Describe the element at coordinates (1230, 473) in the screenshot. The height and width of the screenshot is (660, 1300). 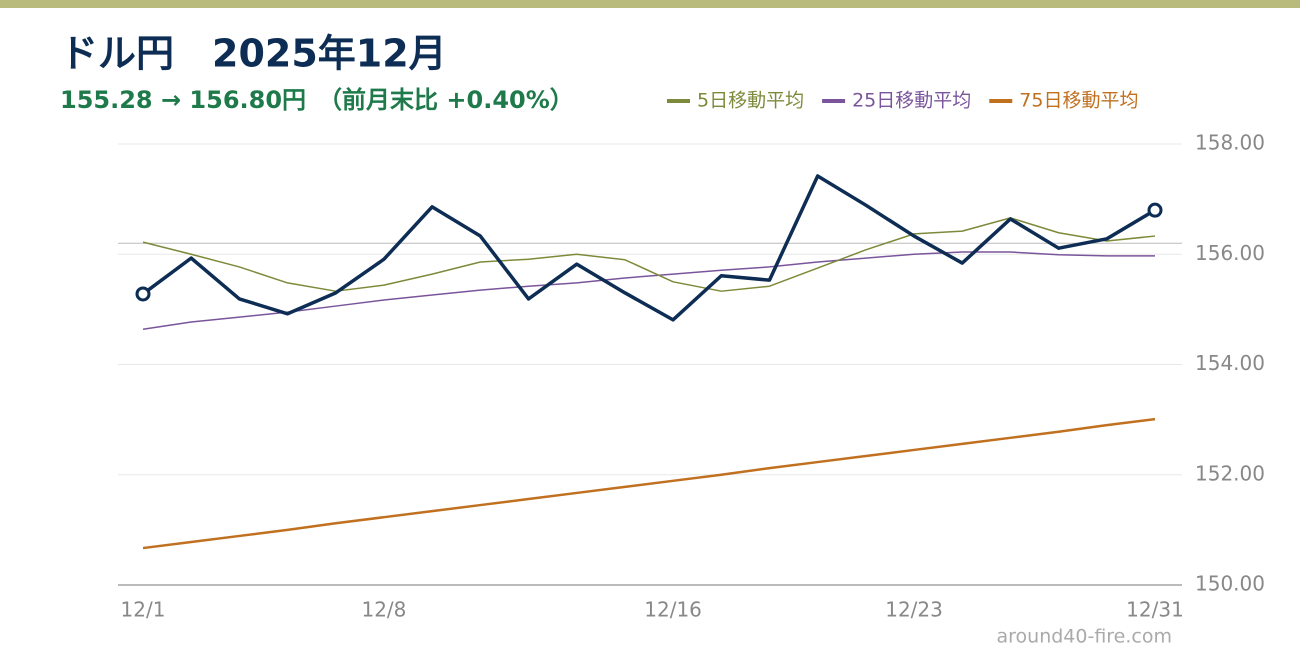
I see `y-tick-label: 152.00` at that location.